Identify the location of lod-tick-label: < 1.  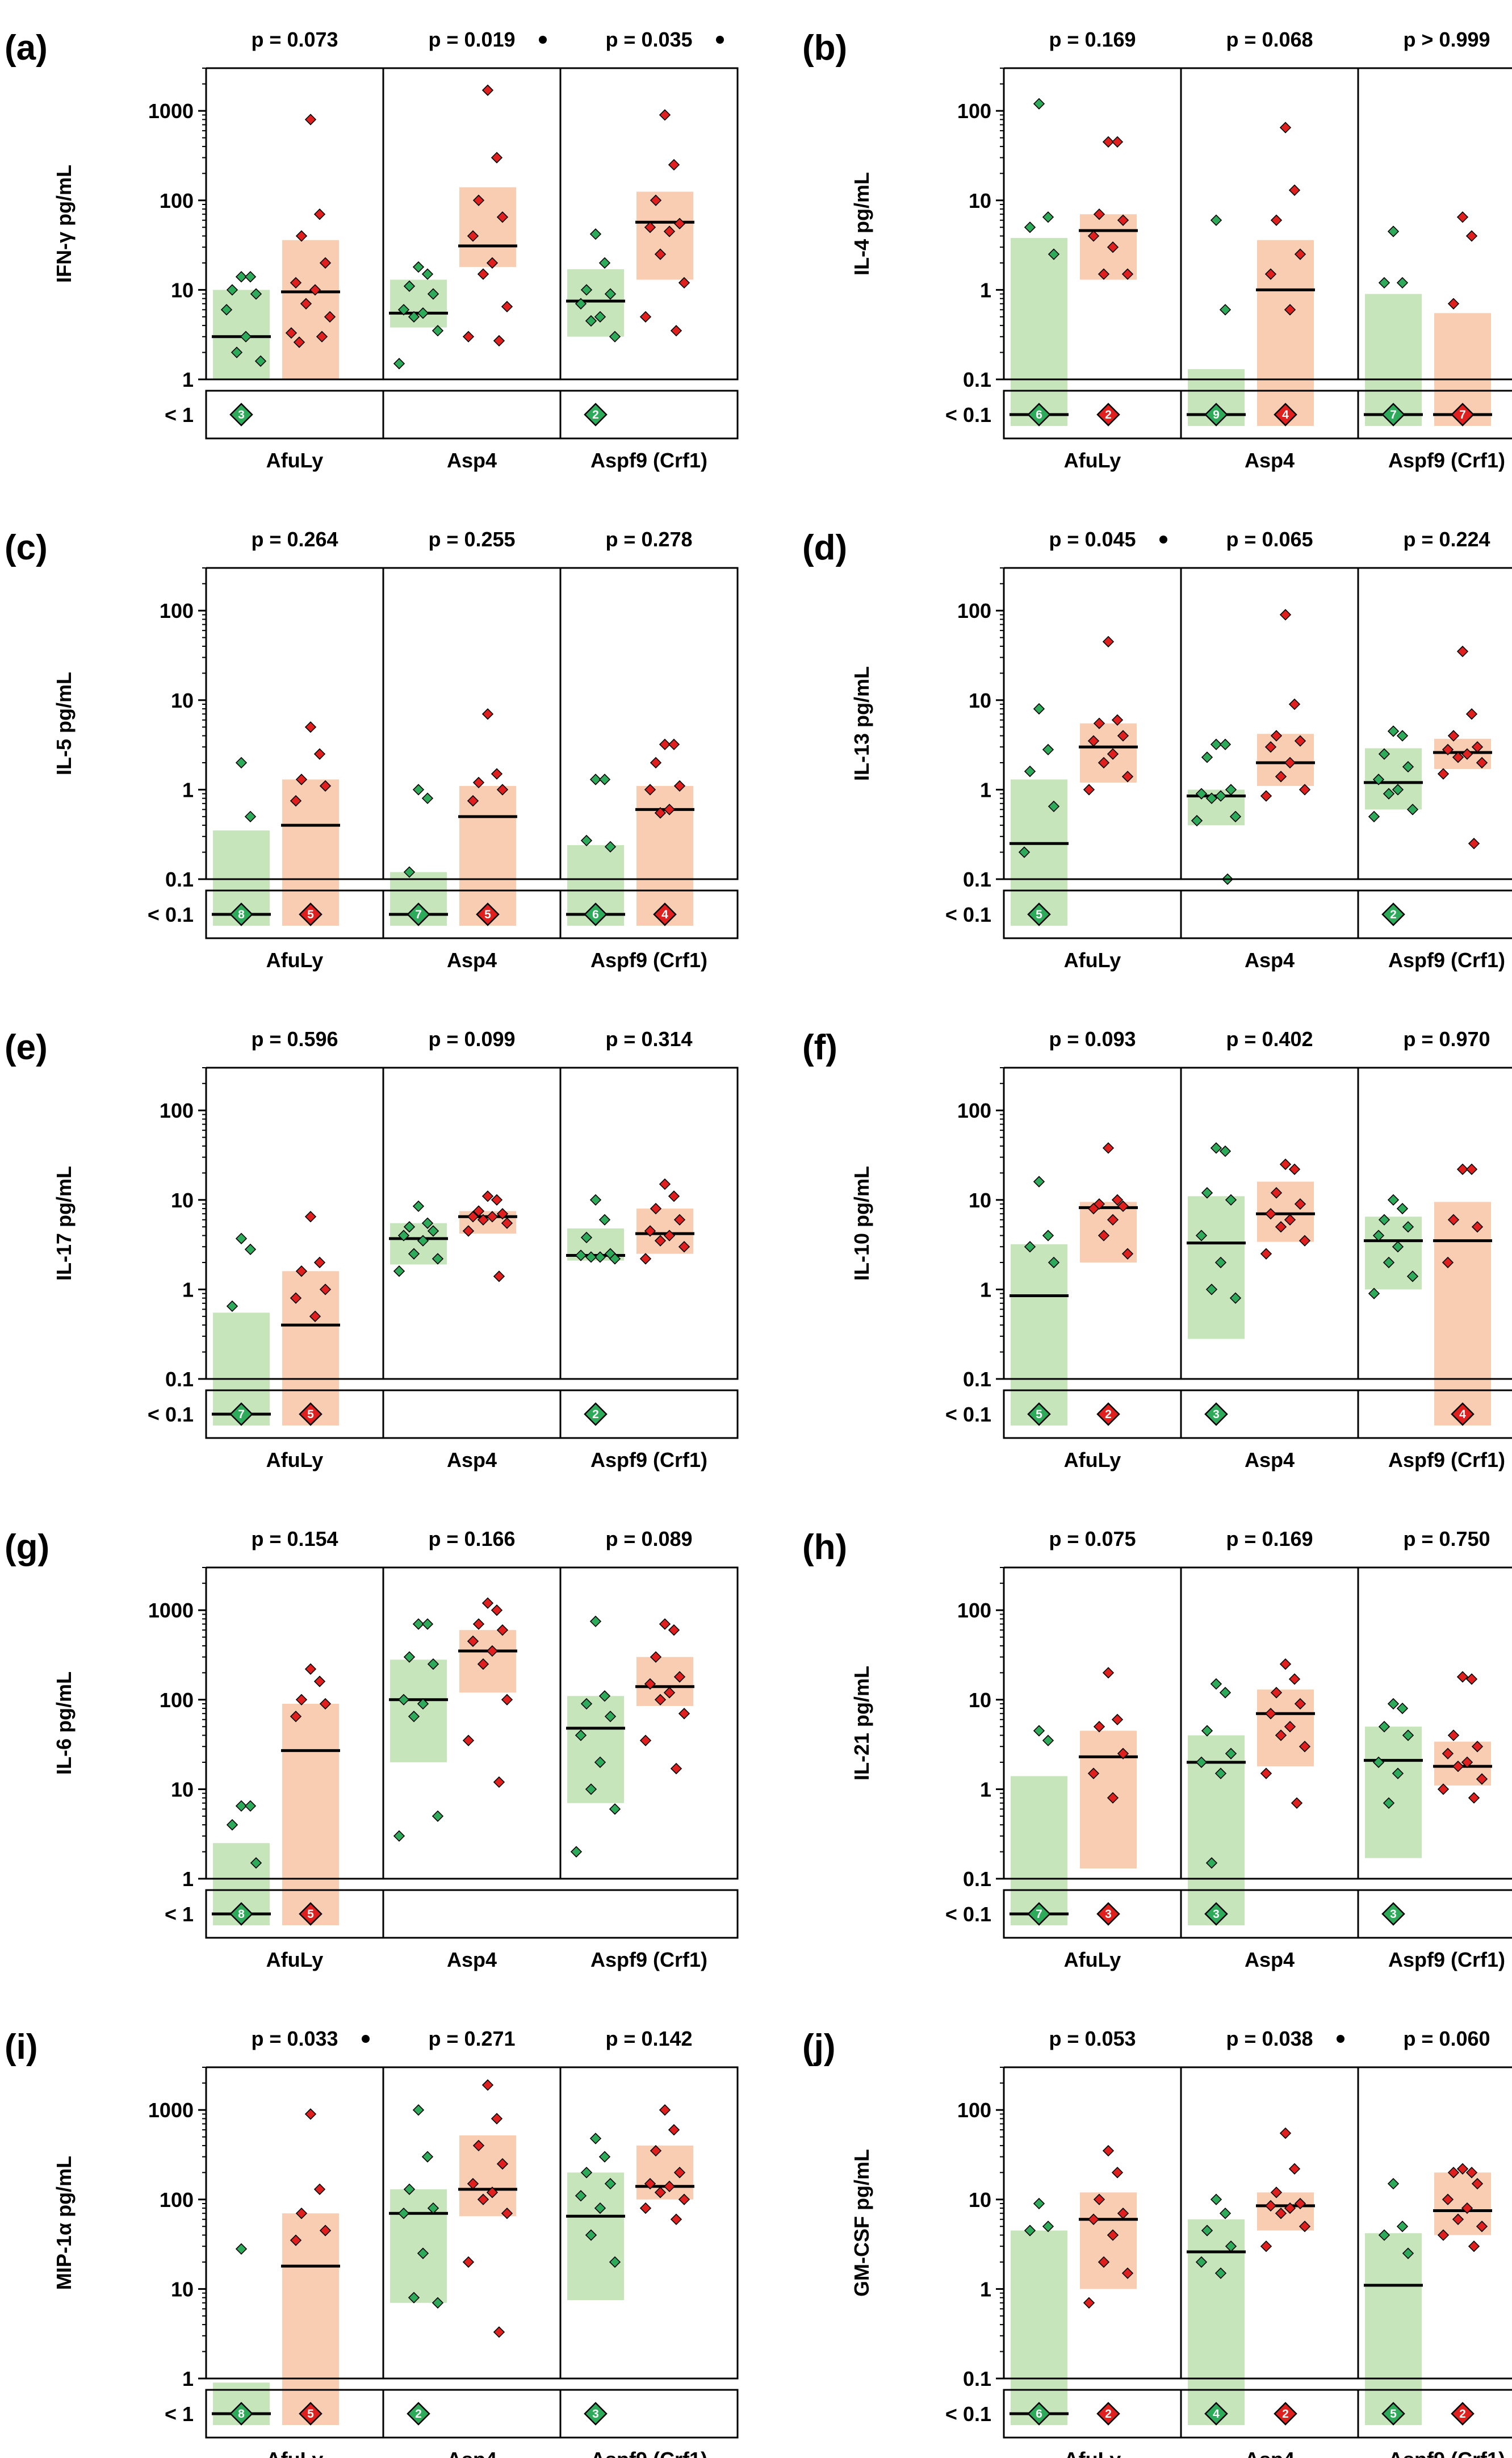
(180, 1915).